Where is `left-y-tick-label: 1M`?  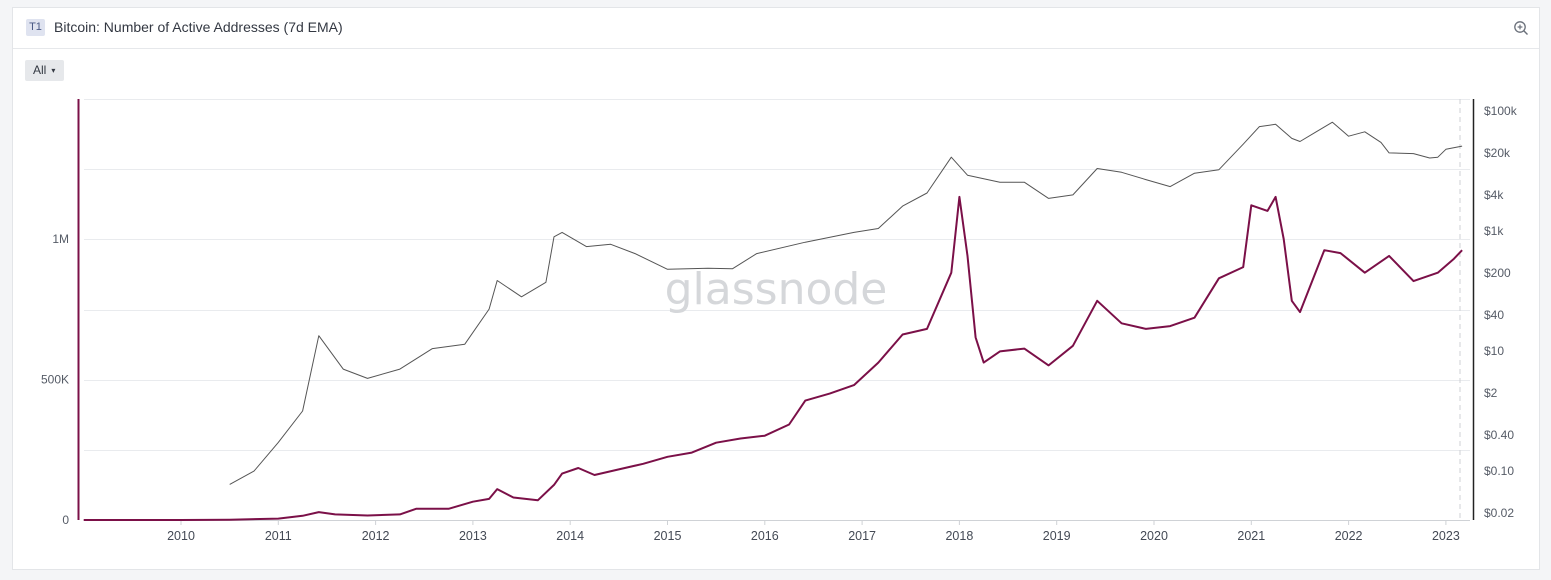 left-y-tick-label: 1M is located at coordinates (60, 239).